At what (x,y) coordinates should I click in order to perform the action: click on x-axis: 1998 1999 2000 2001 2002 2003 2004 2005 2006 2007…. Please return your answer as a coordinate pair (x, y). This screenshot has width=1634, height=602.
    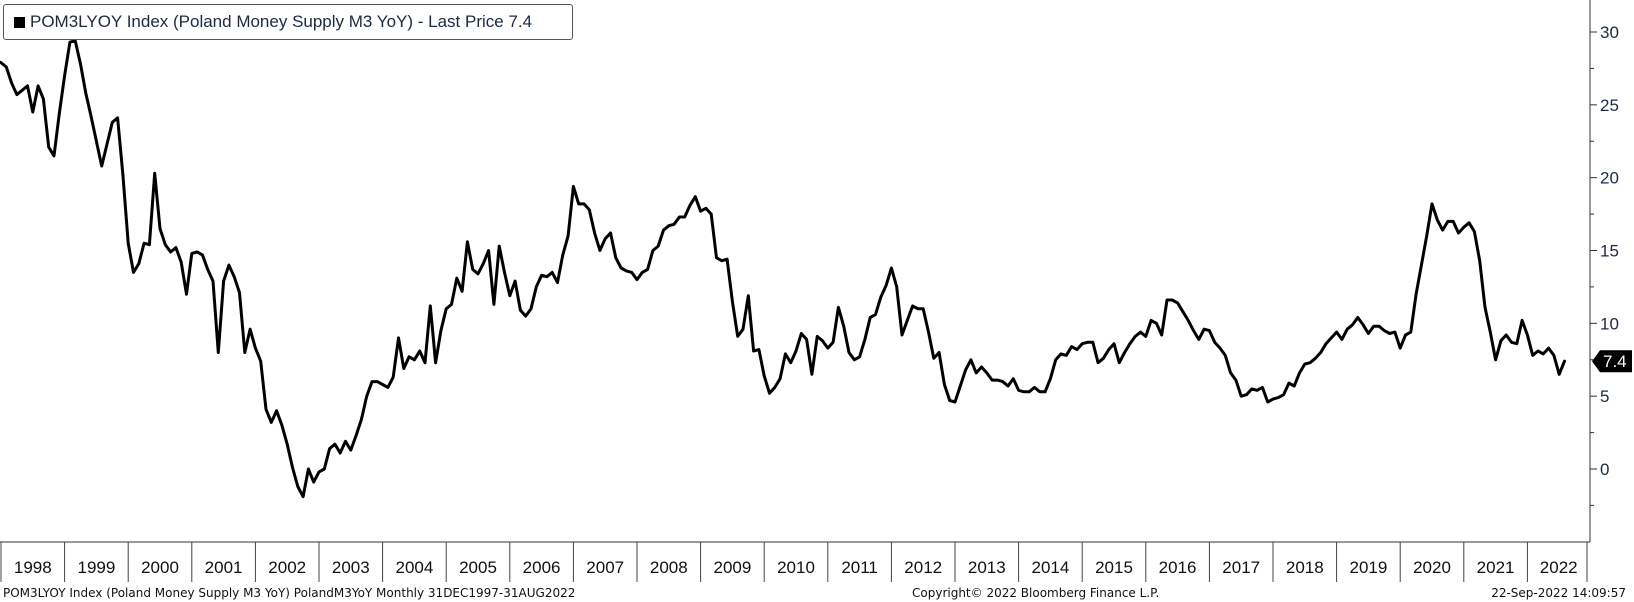
    Looking at the image, I should click on (794, 562).